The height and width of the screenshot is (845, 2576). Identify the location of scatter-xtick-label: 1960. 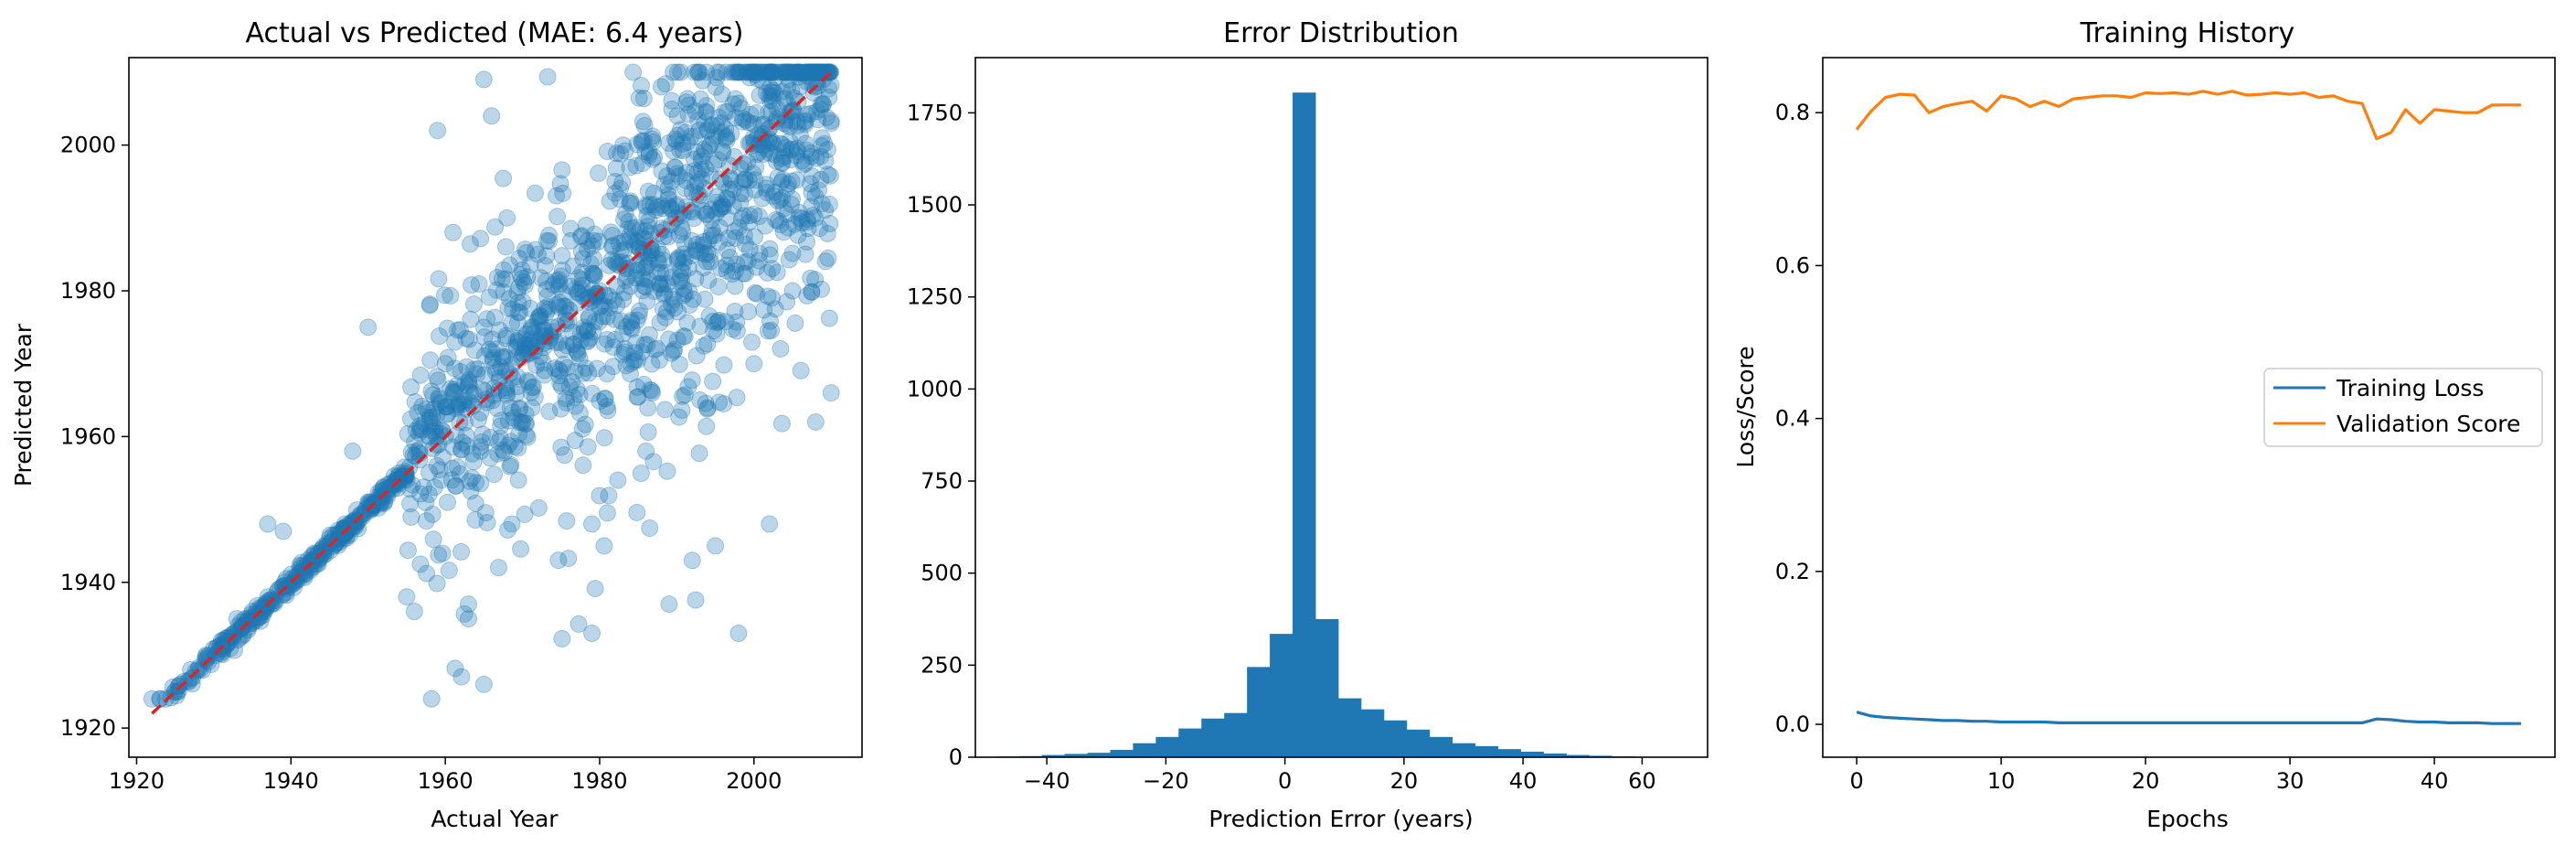
(446, 781).